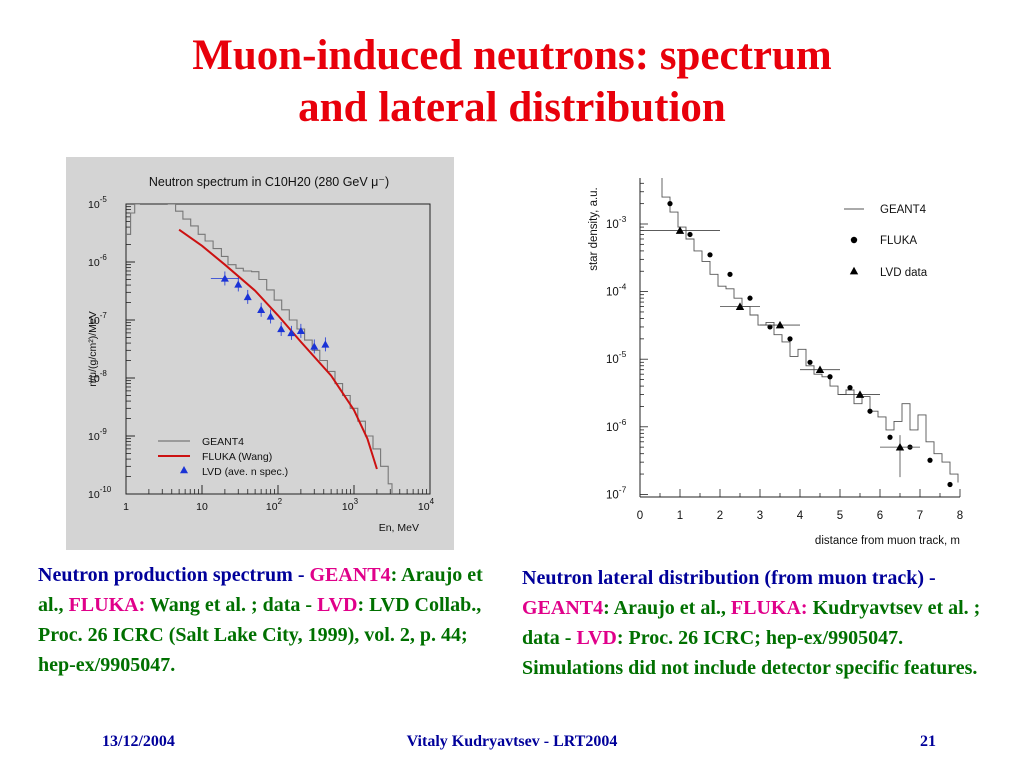  Describe the element at coordinates (138, 741) in the screenshot. I see `footer-date: 13/12/2004` at that location.